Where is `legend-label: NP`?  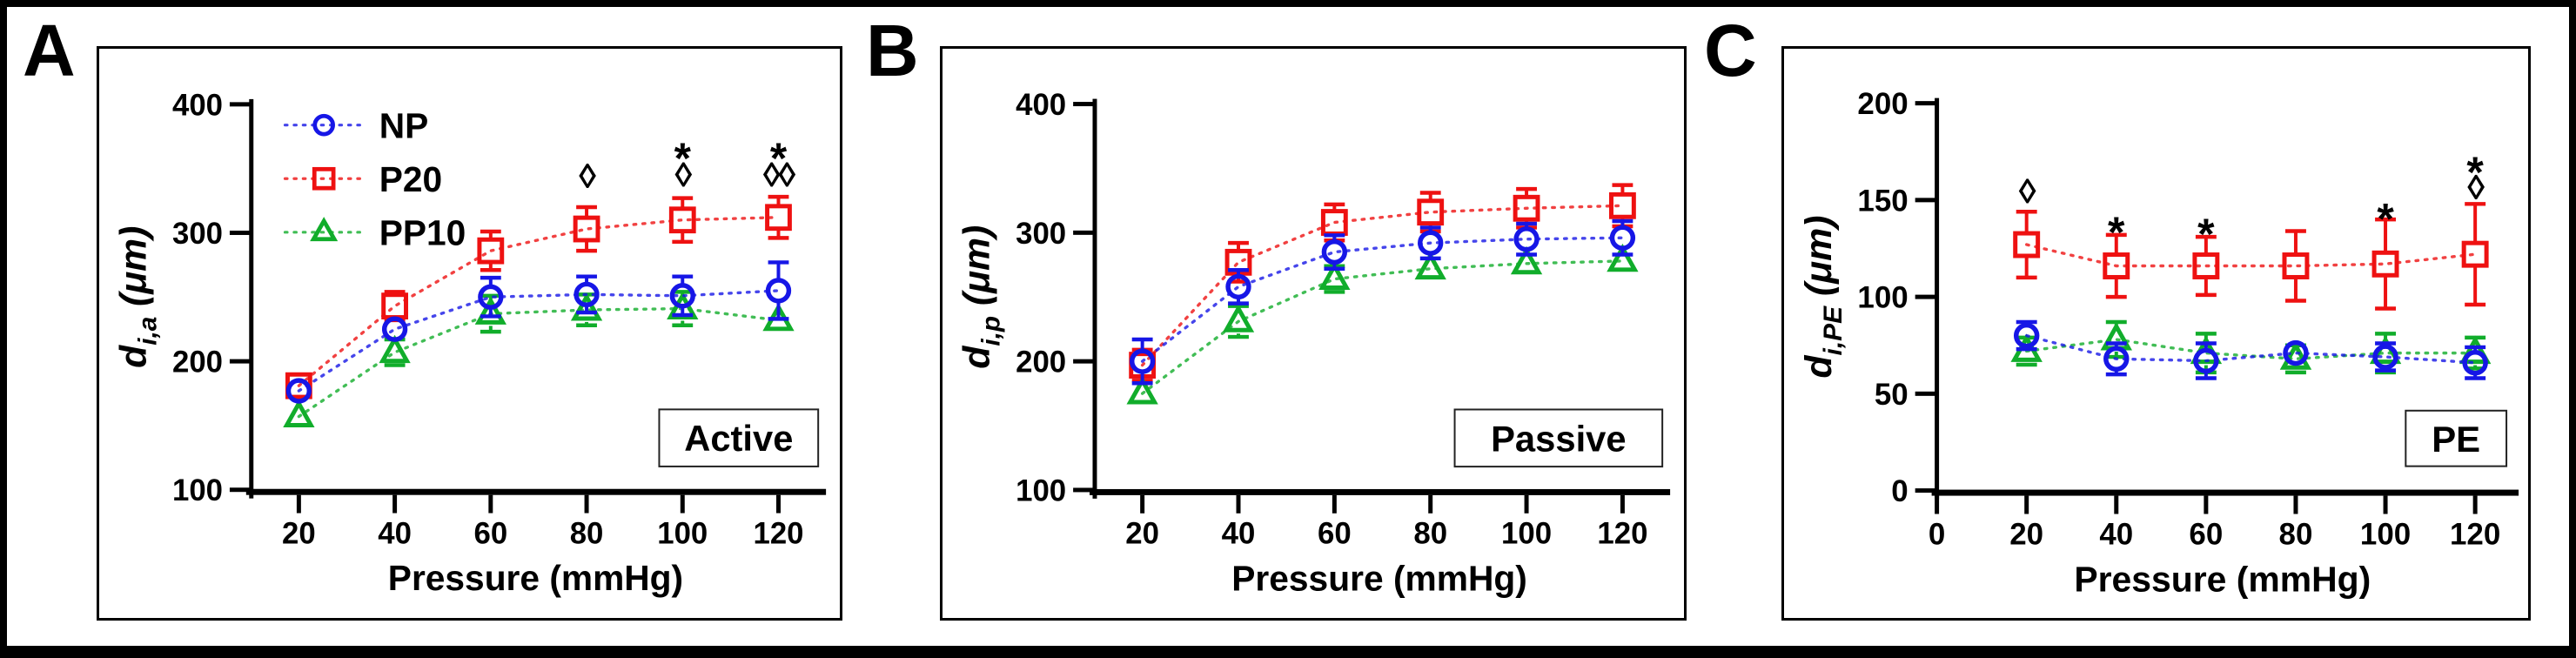 legend-label: NP is located at coordinates (404, 125).